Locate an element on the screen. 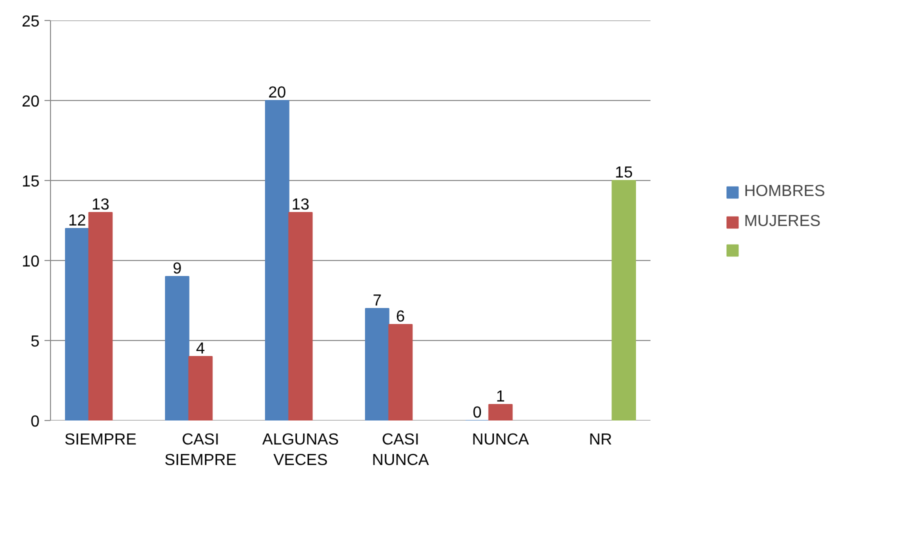 Image resolution: width=909 pixels, height=539 pixels. y-tick-label: 5 is located at coordinates (35, 342).